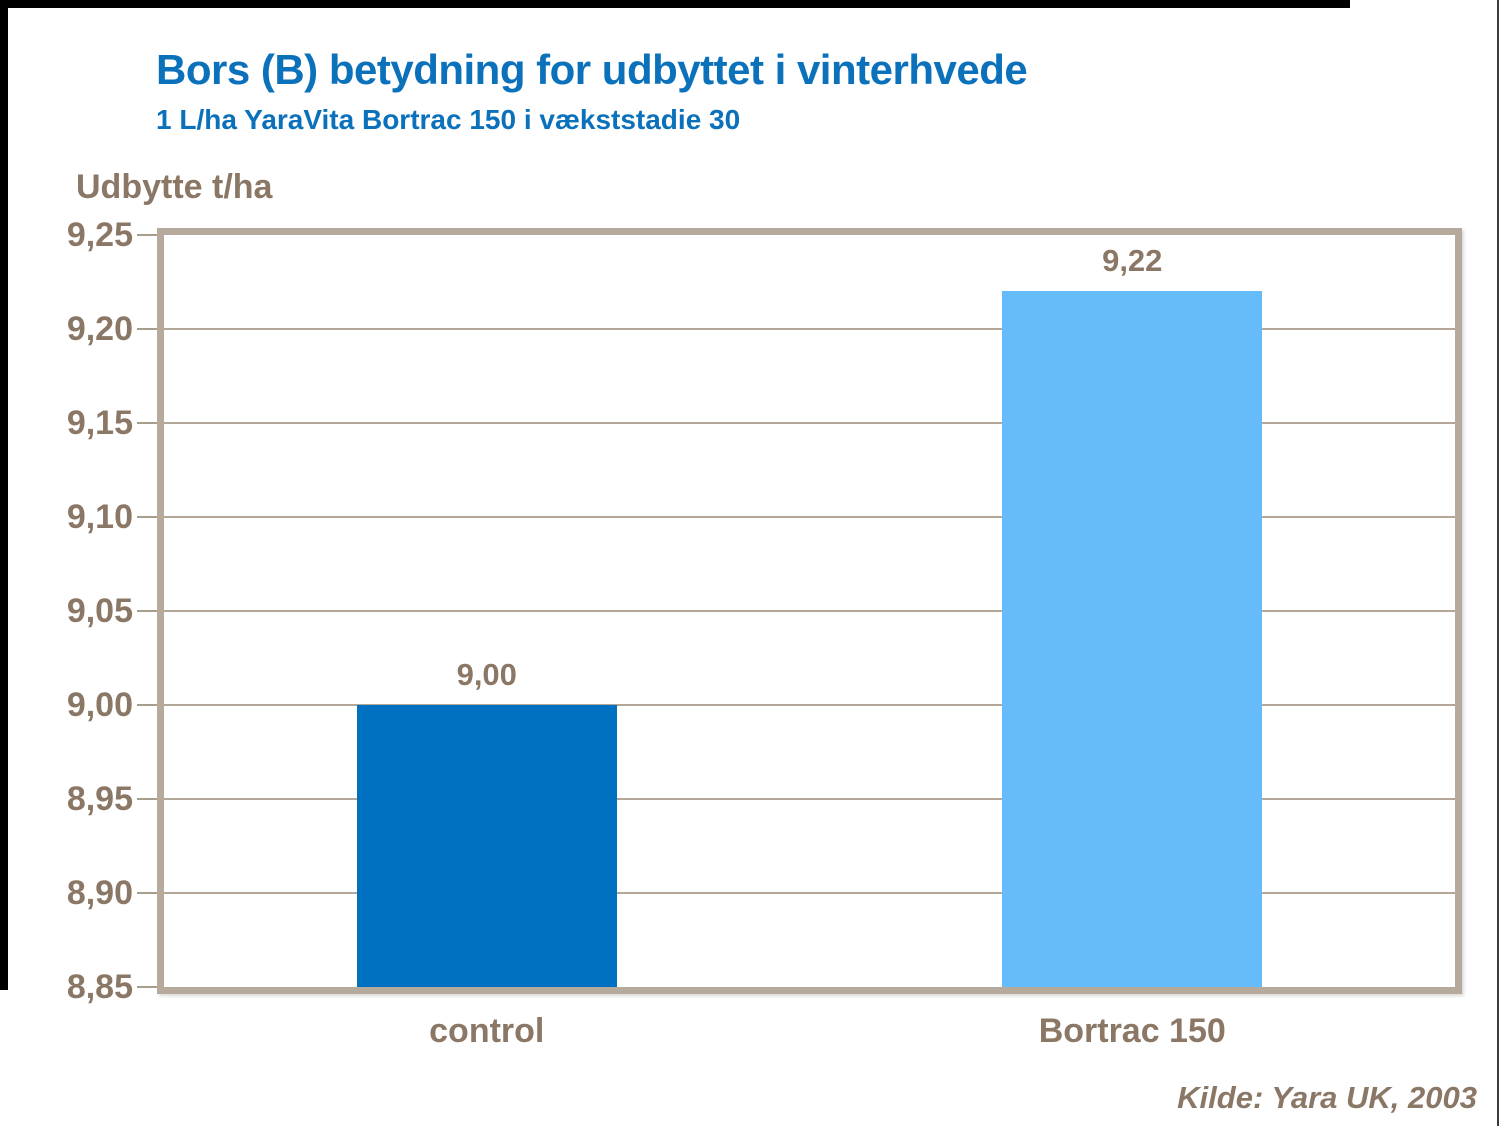 The height and width of the screenshot is (1126, 1501). What do you see at coordinates (1132, 261) in the screenshot?
I see `bar-value-label: 9,22` at bounding box center [1132, 261].